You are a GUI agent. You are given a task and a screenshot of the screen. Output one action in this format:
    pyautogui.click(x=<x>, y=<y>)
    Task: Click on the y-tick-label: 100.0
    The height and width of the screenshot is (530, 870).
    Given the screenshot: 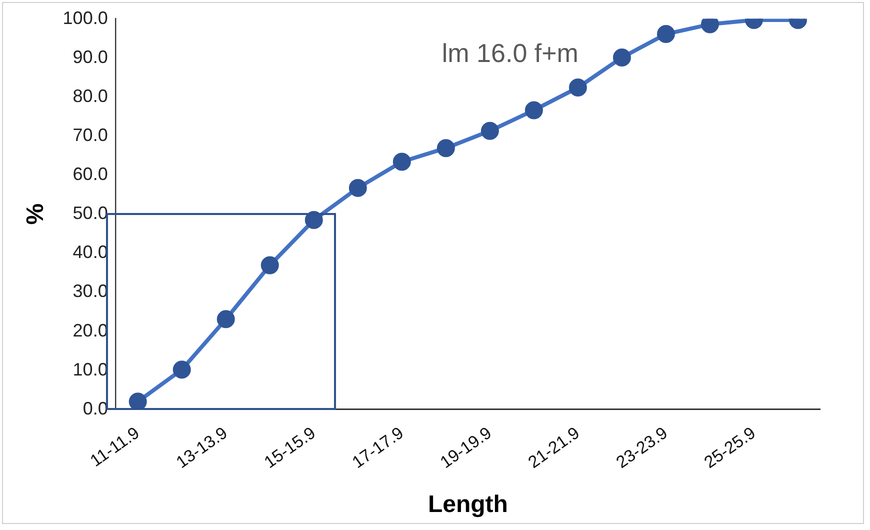 What is the action you would take?
    pyautogui.click(x=85, y=18)
    